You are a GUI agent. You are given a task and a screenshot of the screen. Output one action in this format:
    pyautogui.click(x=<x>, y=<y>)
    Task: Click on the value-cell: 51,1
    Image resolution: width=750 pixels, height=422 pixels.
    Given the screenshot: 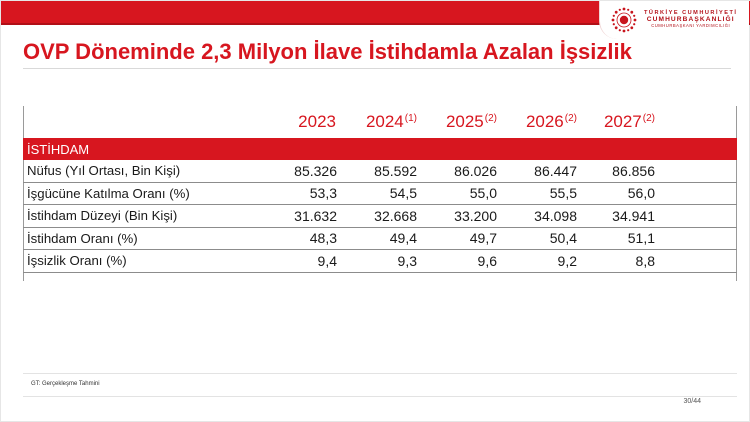 What is the action you would take?
    pyautogui.click(x=641, y=238)
    